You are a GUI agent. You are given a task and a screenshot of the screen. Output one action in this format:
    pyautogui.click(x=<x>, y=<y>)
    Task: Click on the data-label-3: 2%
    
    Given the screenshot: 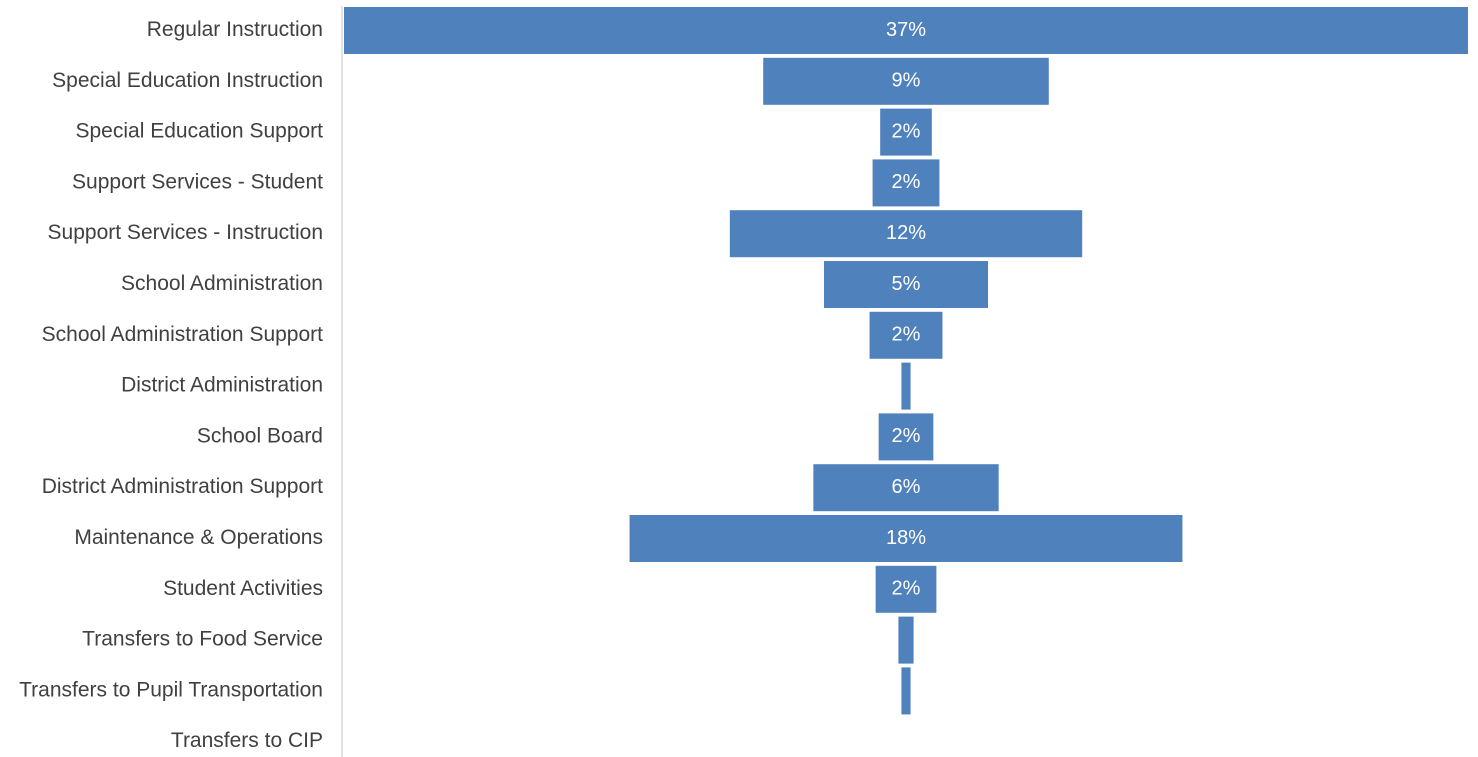 What is the action you would take?
    pyautogui.click(x=906, y=182)
    